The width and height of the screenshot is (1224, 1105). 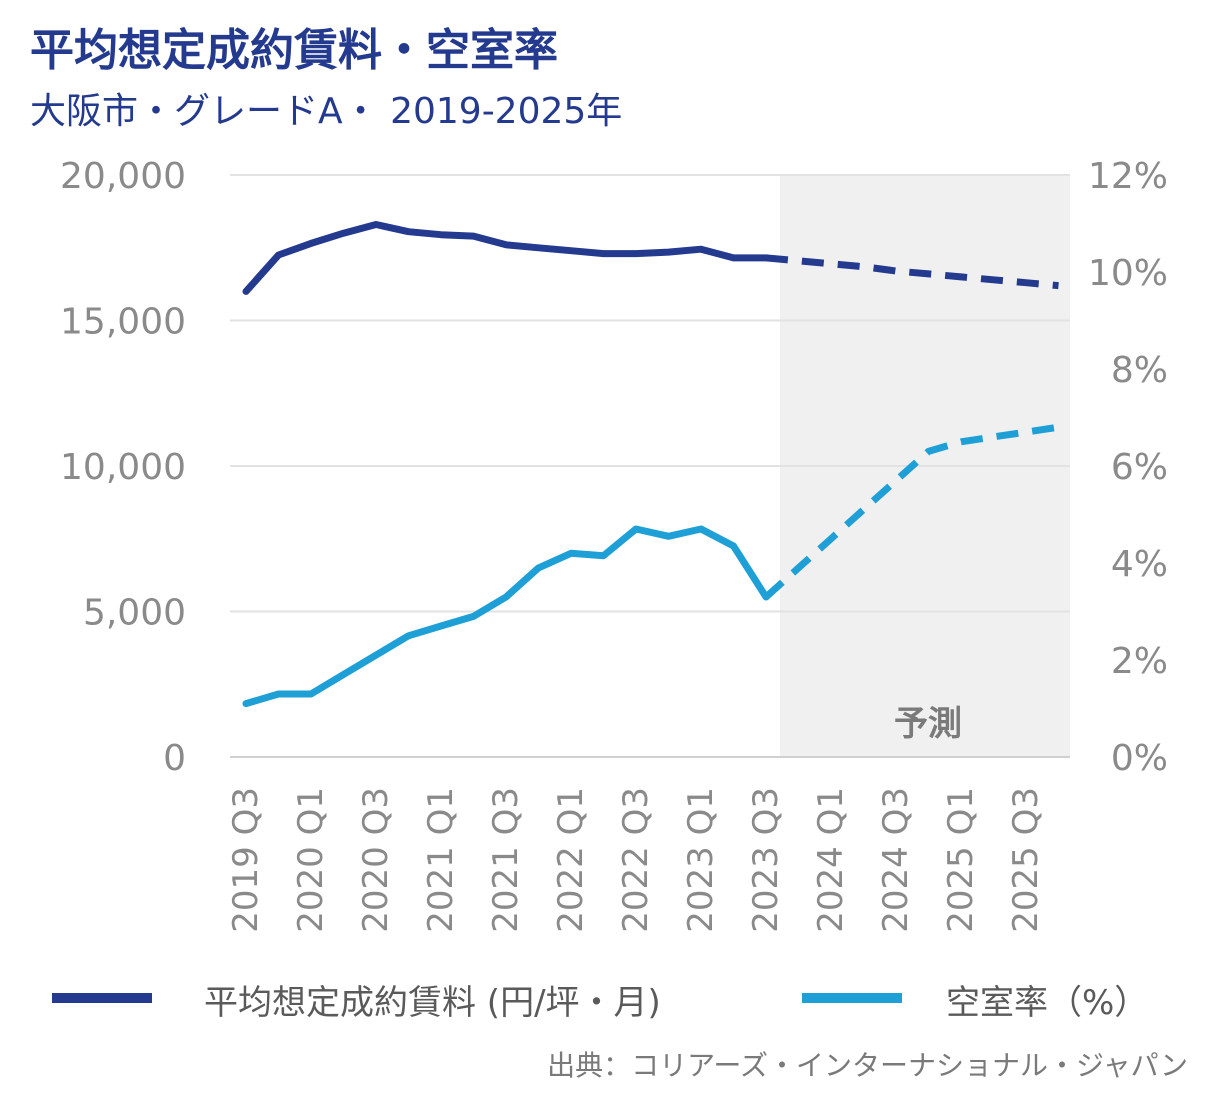 I want to click on left-axis: 0 5,000 10,000 15,000 20,000, so click(x=123, y=467).